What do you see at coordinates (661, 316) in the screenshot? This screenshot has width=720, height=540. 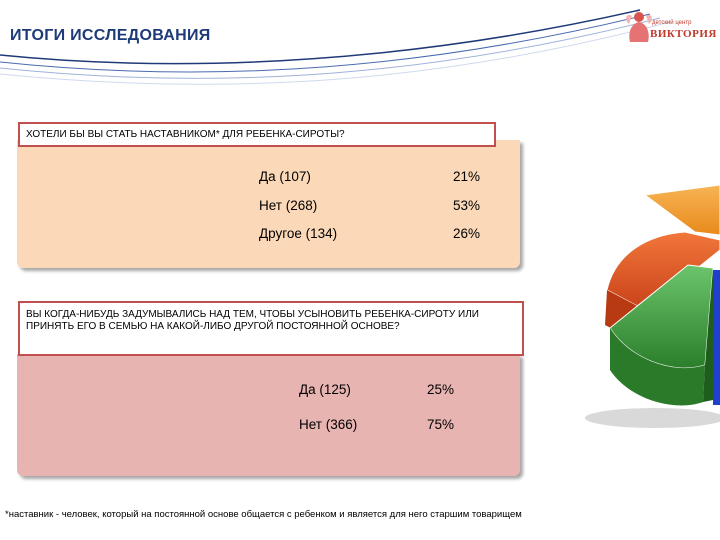 I see `pie-slice-green` at bounding box center [661, 316].